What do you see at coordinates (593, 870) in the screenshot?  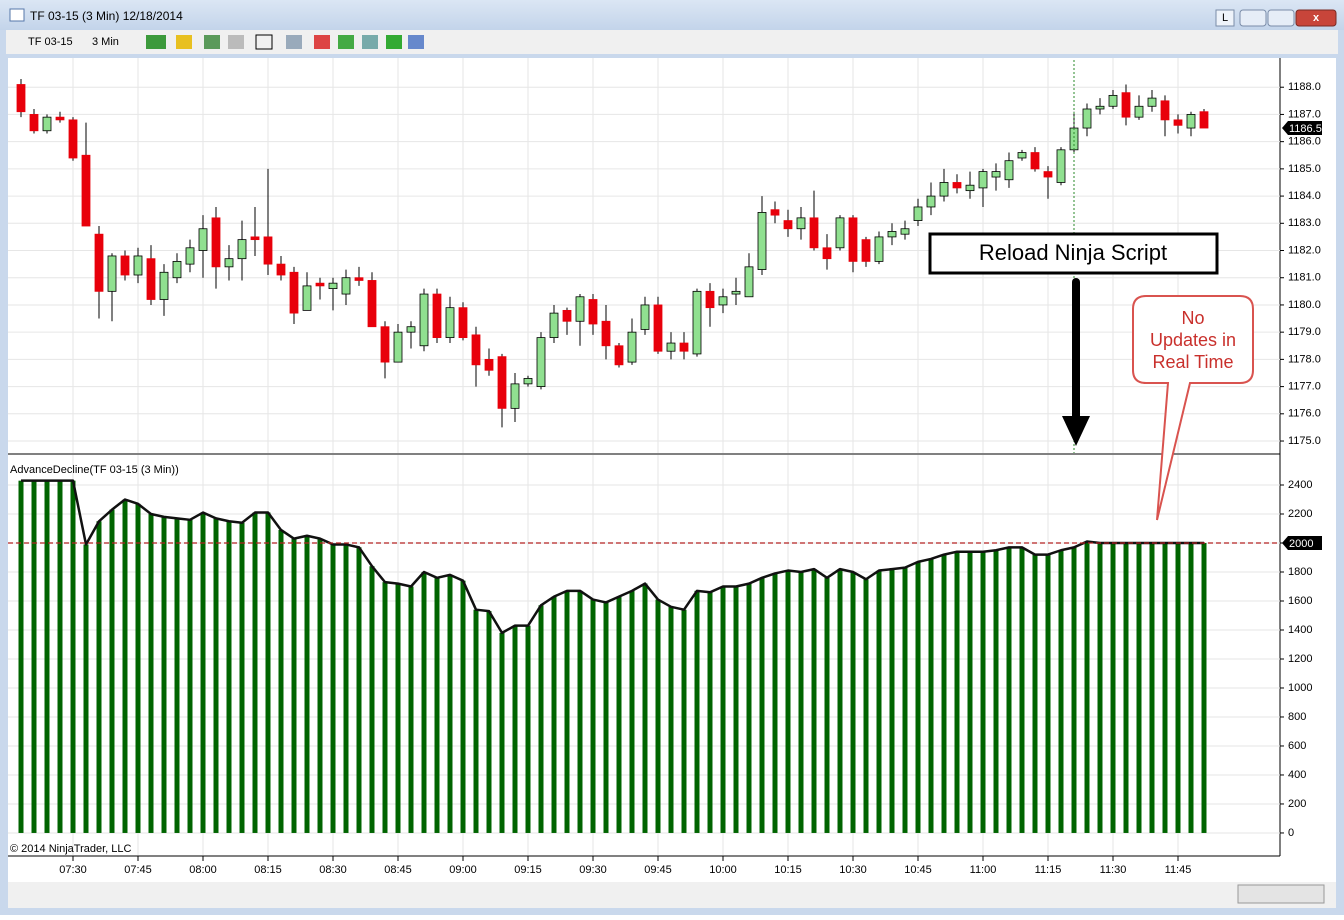 I see `x-tick-label: 09:30` at bounding box center [593, 870].